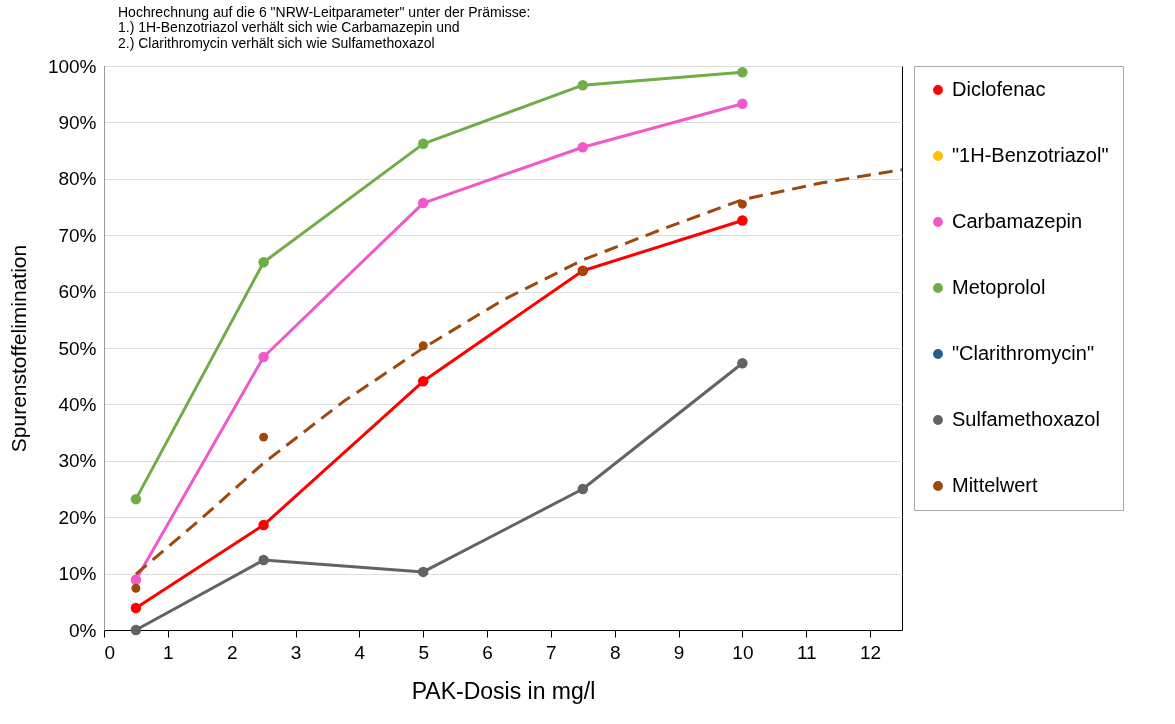  Describe the element at coordinates (77, 517) in the screenshot. I see `y-tick-label: 20%` at that location.